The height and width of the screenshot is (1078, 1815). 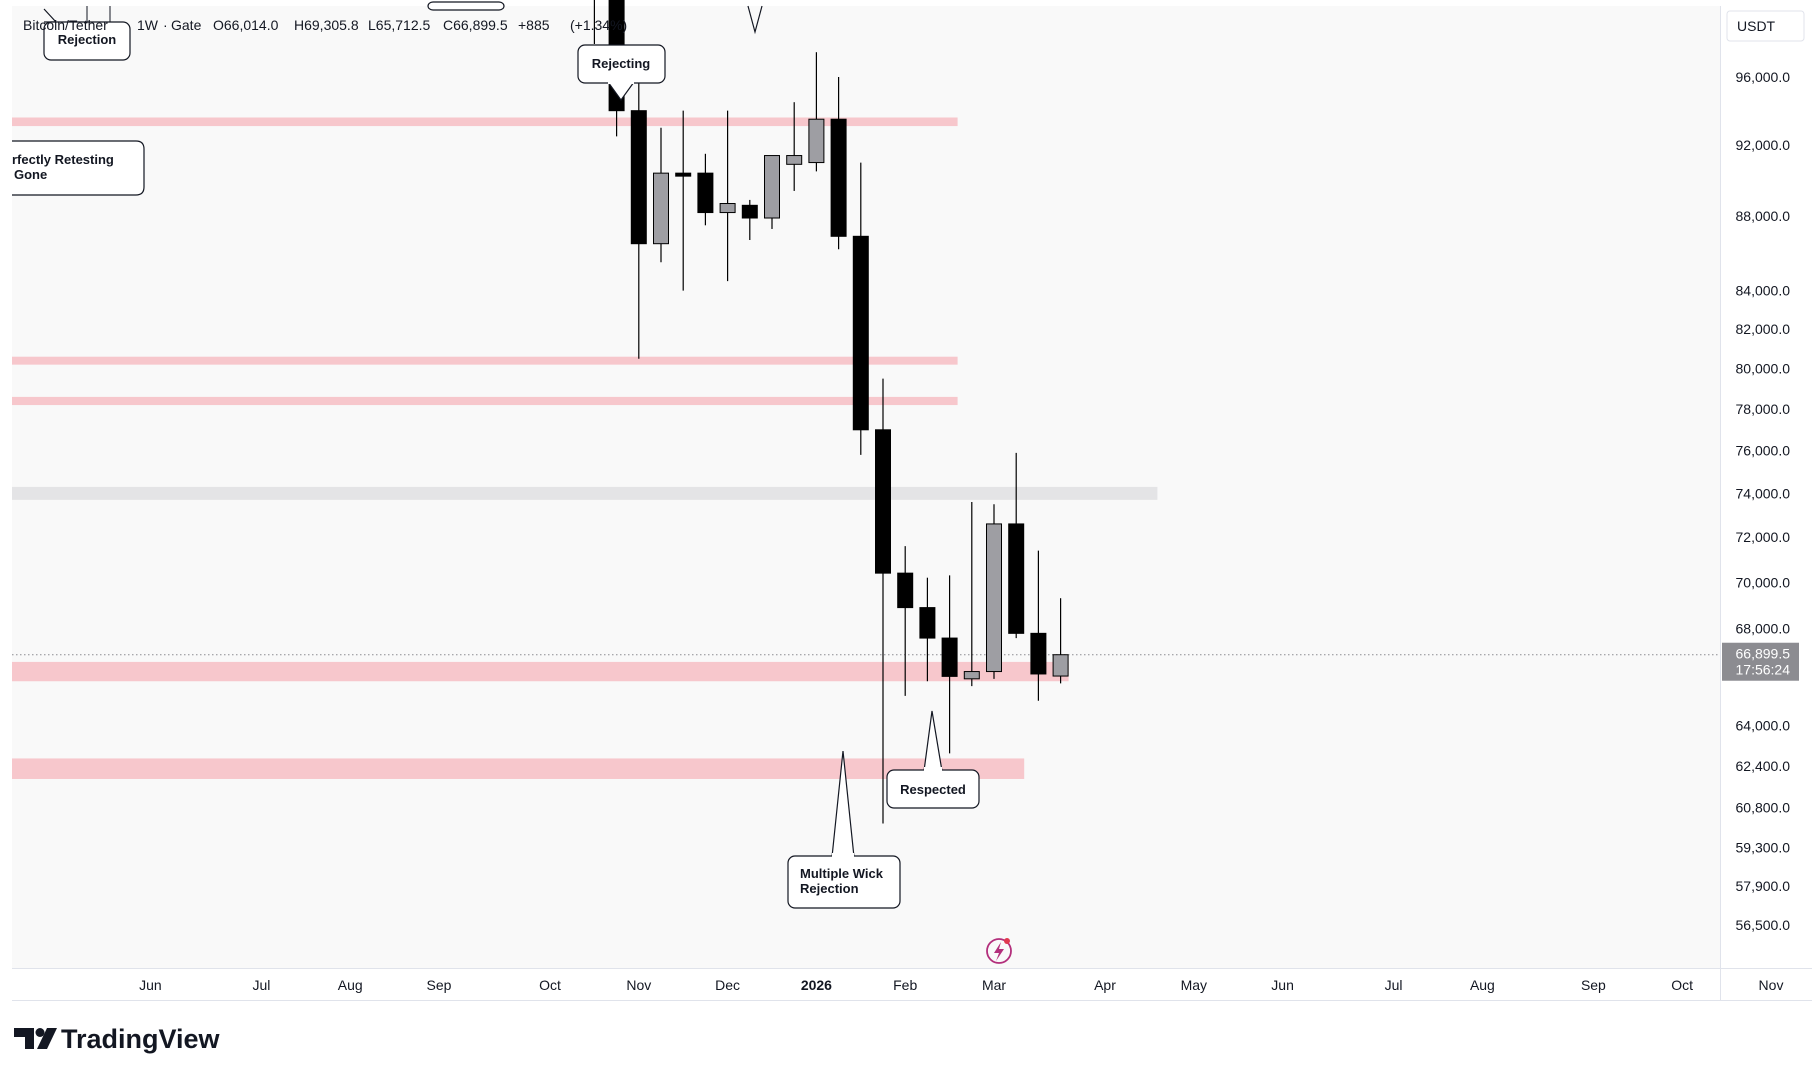 What do you see at coordinates (78, 168) in the screenshot?
I see `annotation-retesting: rfectly Retesting Gone` at bounding box center [78, 168].